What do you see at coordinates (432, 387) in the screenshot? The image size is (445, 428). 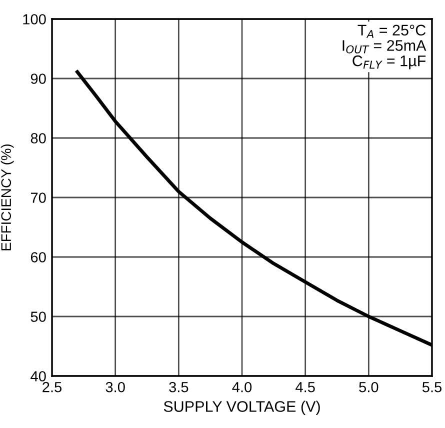 I see `x-tick-label: 5.5` at bounding box center [432, 387].